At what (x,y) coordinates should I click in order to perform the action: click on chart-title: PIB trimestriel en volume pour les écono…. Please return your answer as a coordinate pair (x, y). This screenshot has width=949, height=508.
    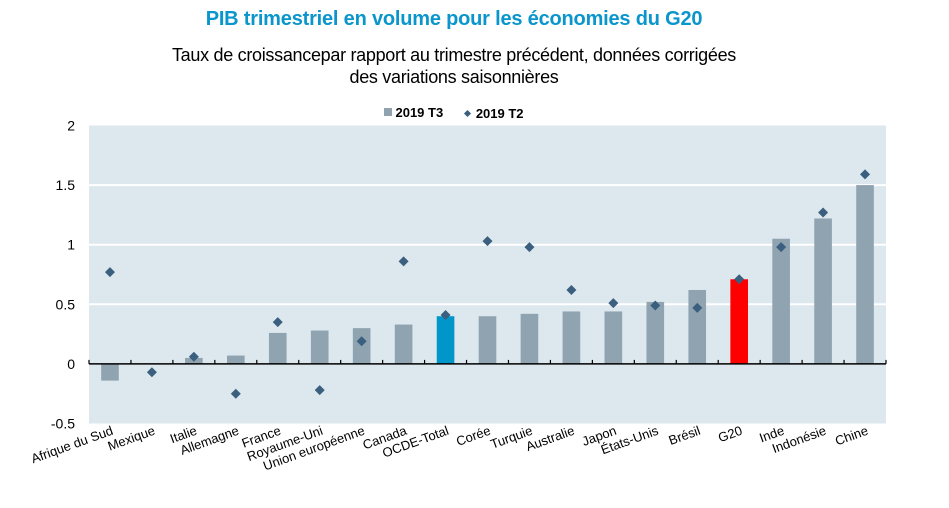
    Looking at the image, I should click on (454, 19).